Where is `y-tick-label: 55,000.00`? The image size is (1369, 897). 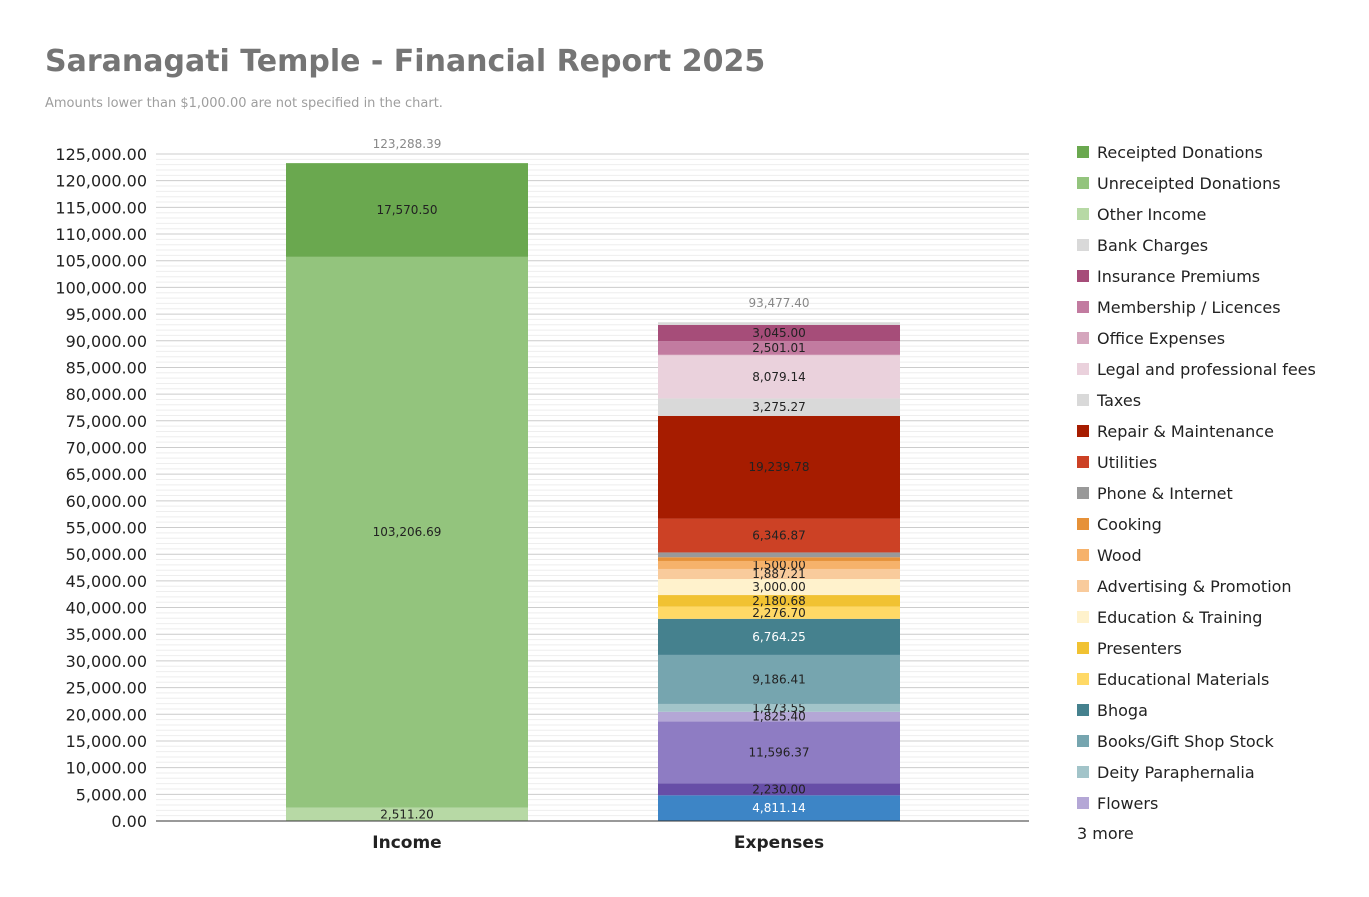
y-tick-label: 55,000.00 is located at coordinates (106, 528).